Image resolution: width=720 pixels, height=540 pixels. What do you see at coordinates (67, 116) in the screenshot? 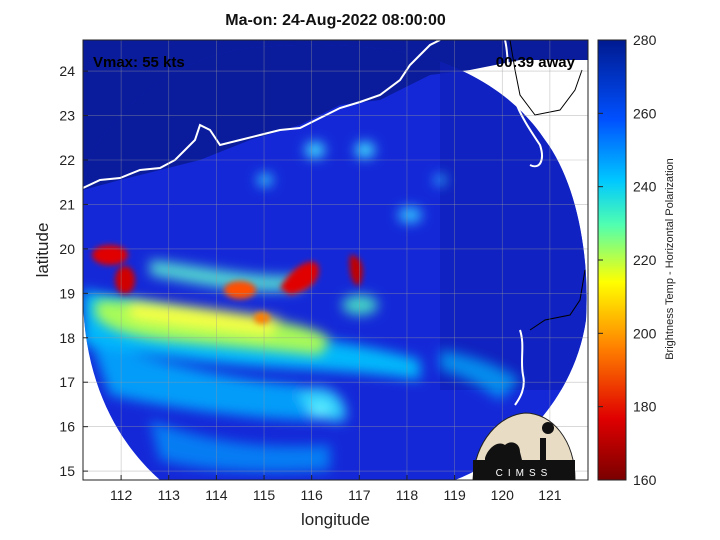
I see `y-tick-label: 23` at bounding box center [67, 116].